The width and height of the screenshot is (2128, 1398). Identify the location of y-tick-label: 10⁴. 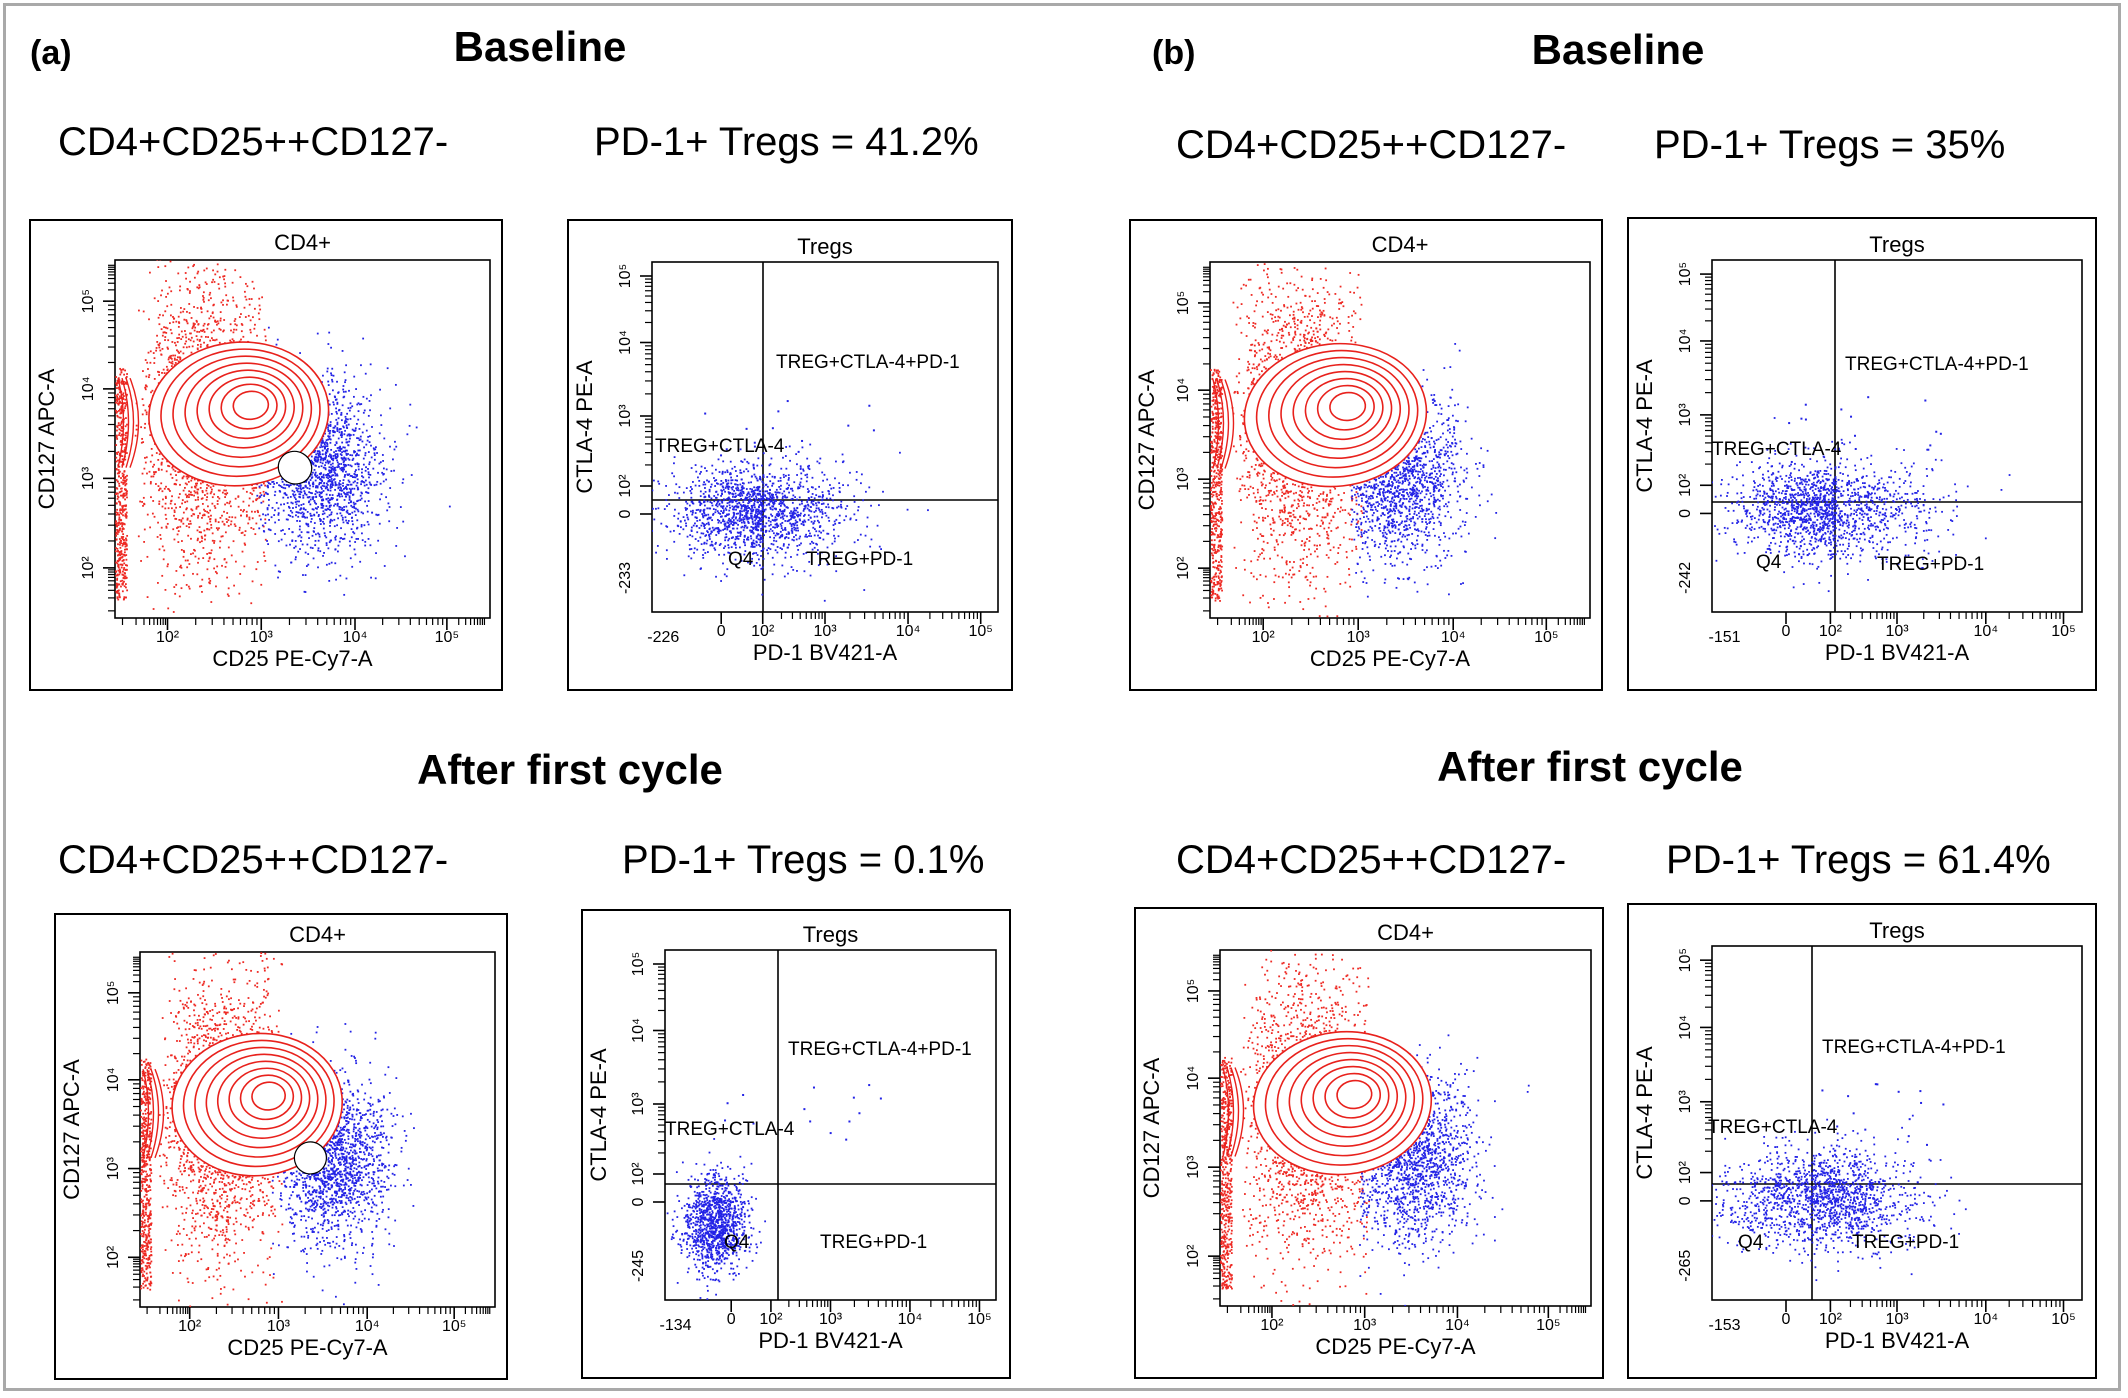
(1183, 390).